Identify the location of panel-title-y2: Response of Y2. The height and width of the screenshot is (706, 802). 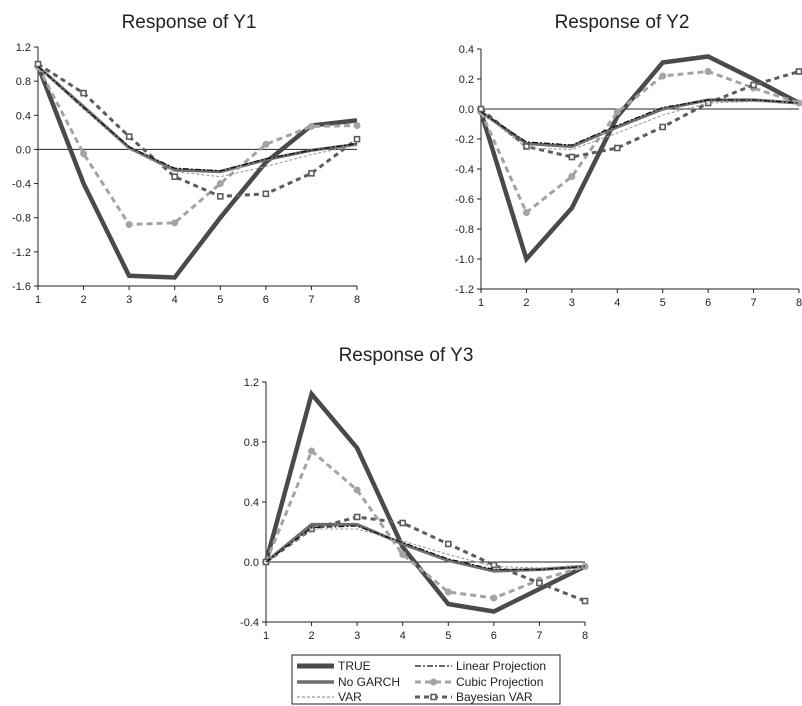
(622, 22).